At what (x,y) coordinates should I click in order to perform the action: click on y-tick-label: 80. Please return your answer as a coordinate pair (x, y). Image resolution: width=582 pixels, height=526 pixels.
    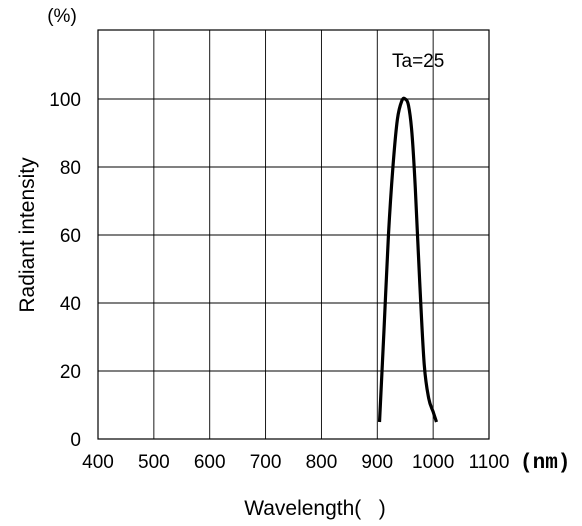
    Looking at the image, I should click on (70, 168).